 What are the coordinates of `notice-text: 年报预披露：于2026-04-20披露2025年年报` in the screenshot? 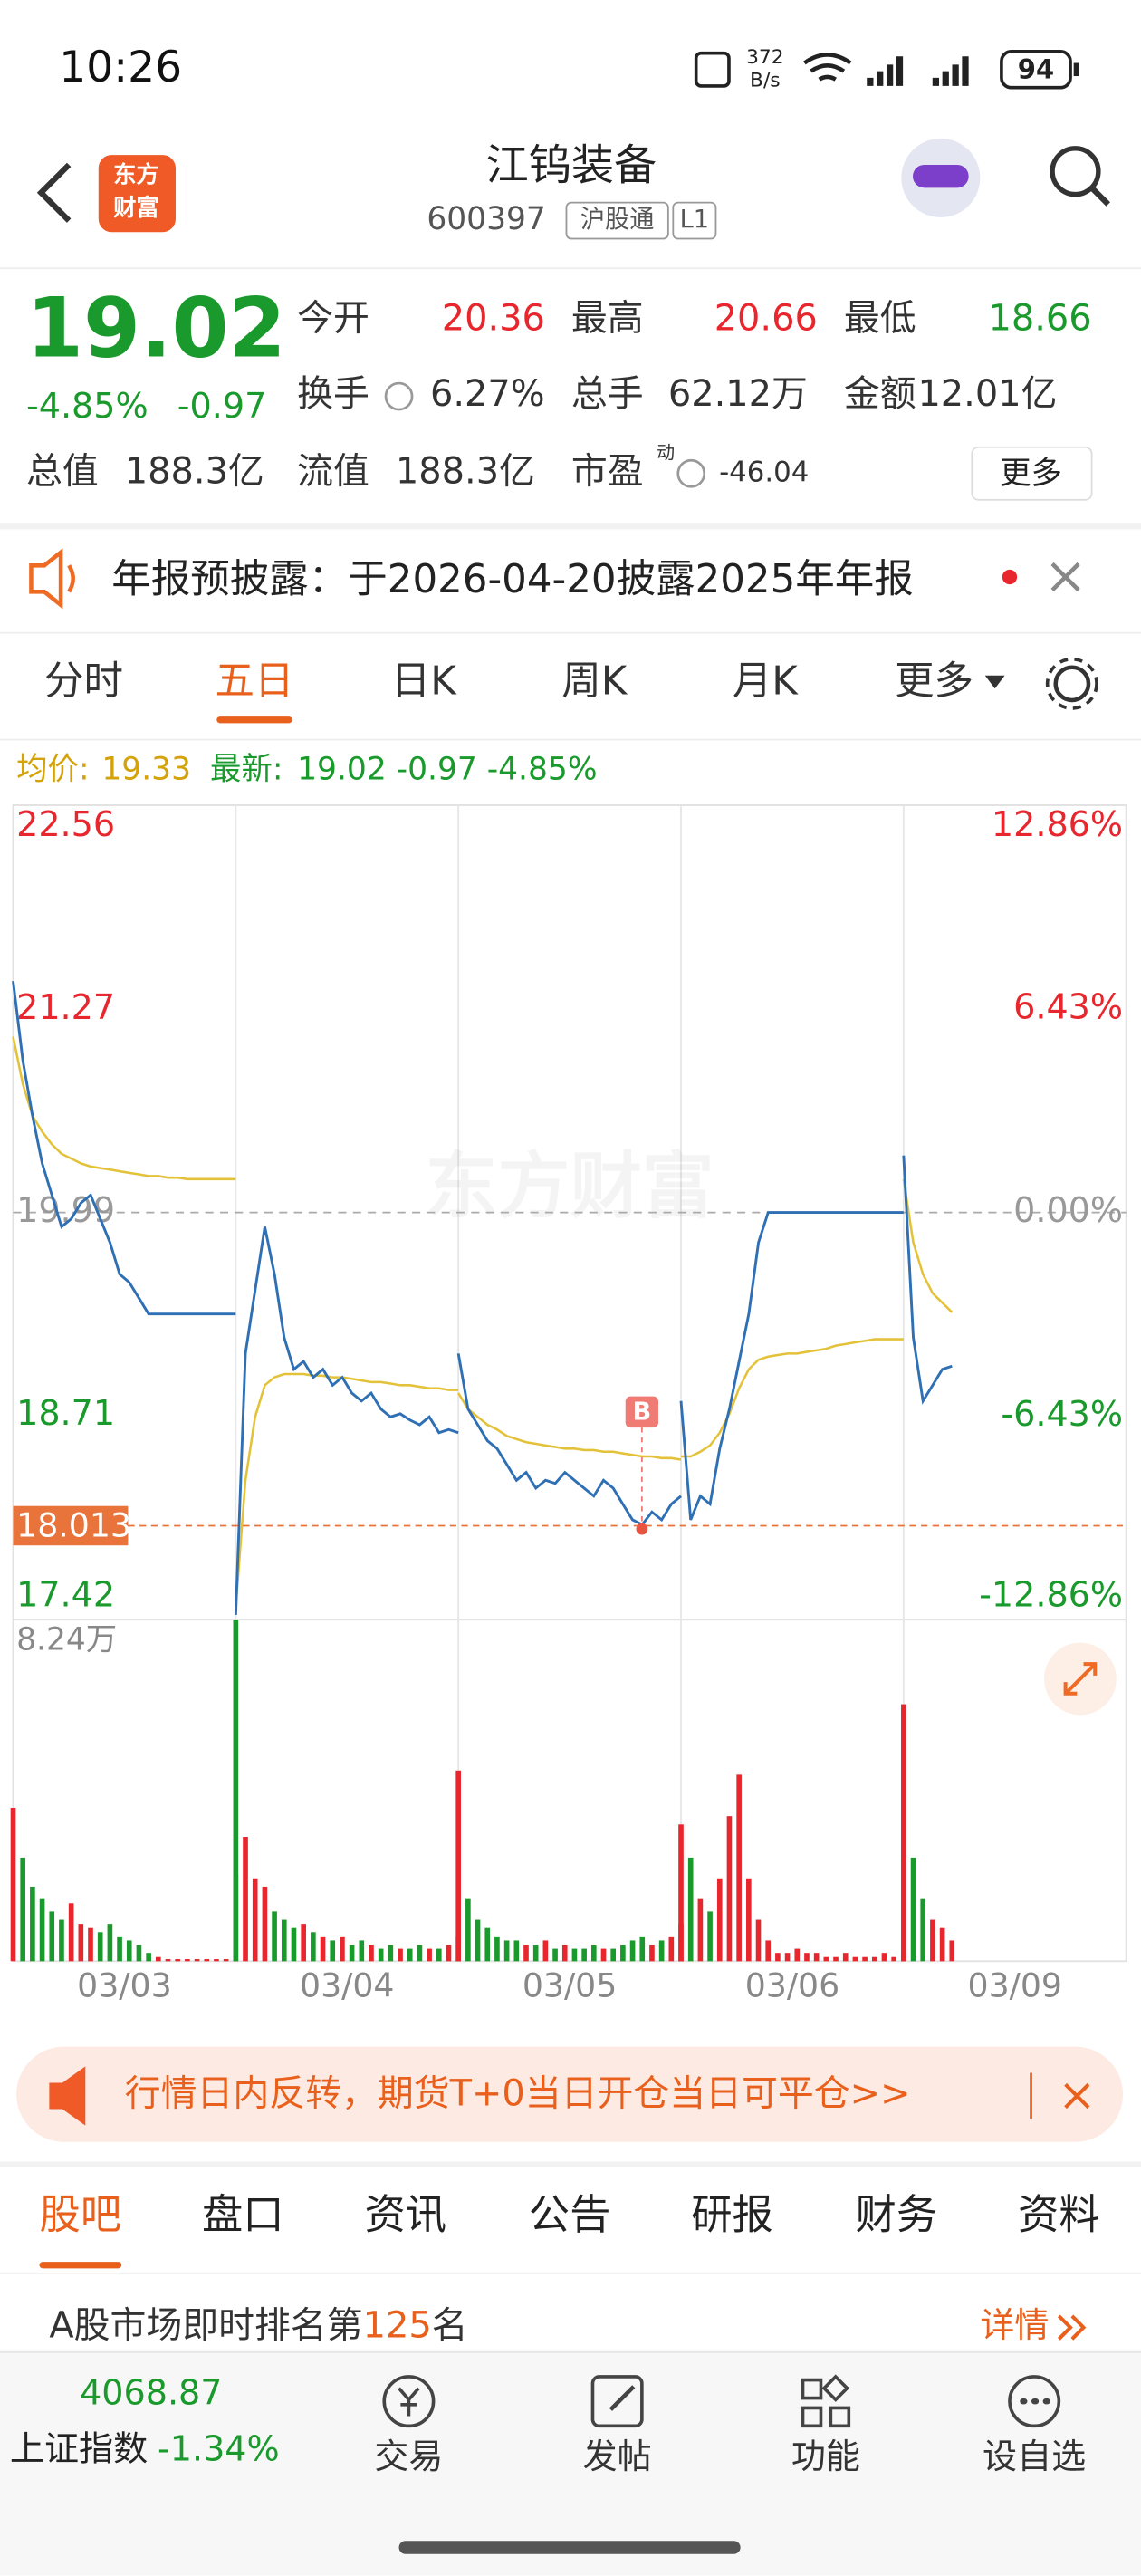 It's located at (512, 579).